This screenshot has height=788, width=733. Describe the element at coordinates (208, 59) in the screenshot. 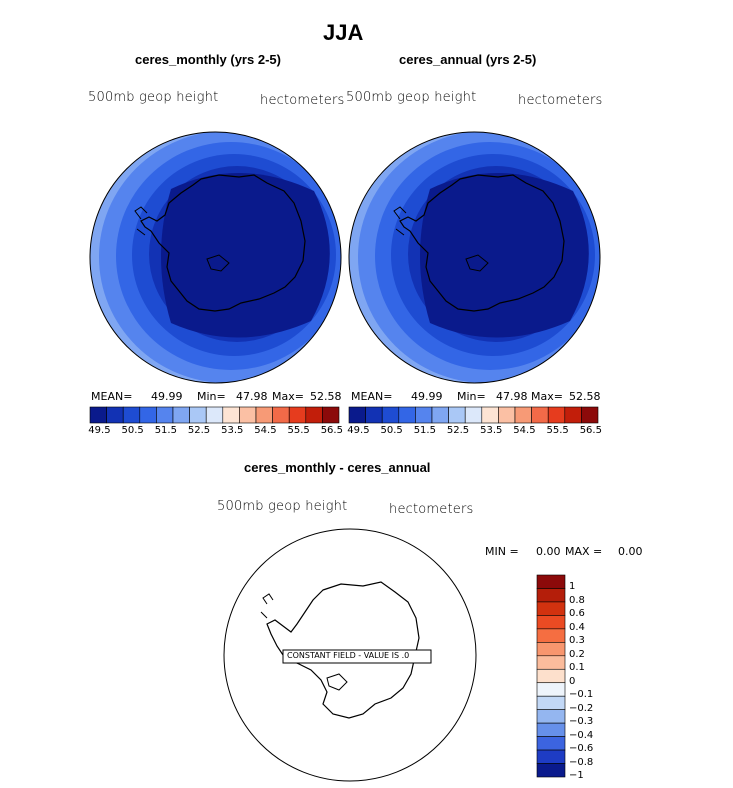

I see `left-panel-title: ceres_monthly (yrs 2-5)` at that location.